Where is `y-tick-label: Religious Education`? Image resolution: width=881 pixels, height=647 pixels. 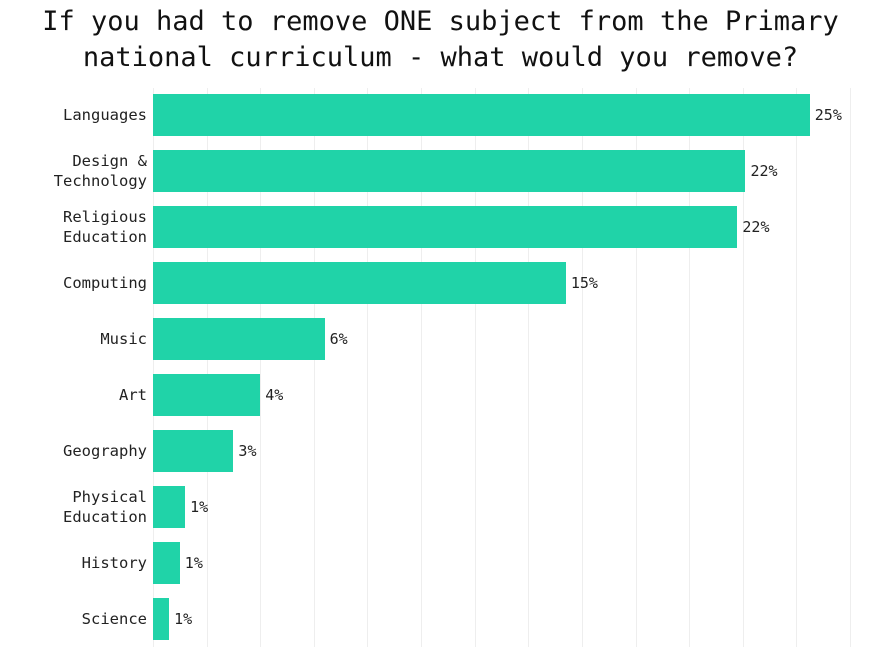
y-tick-label: Religious Education is located at coordinates (105, 227).